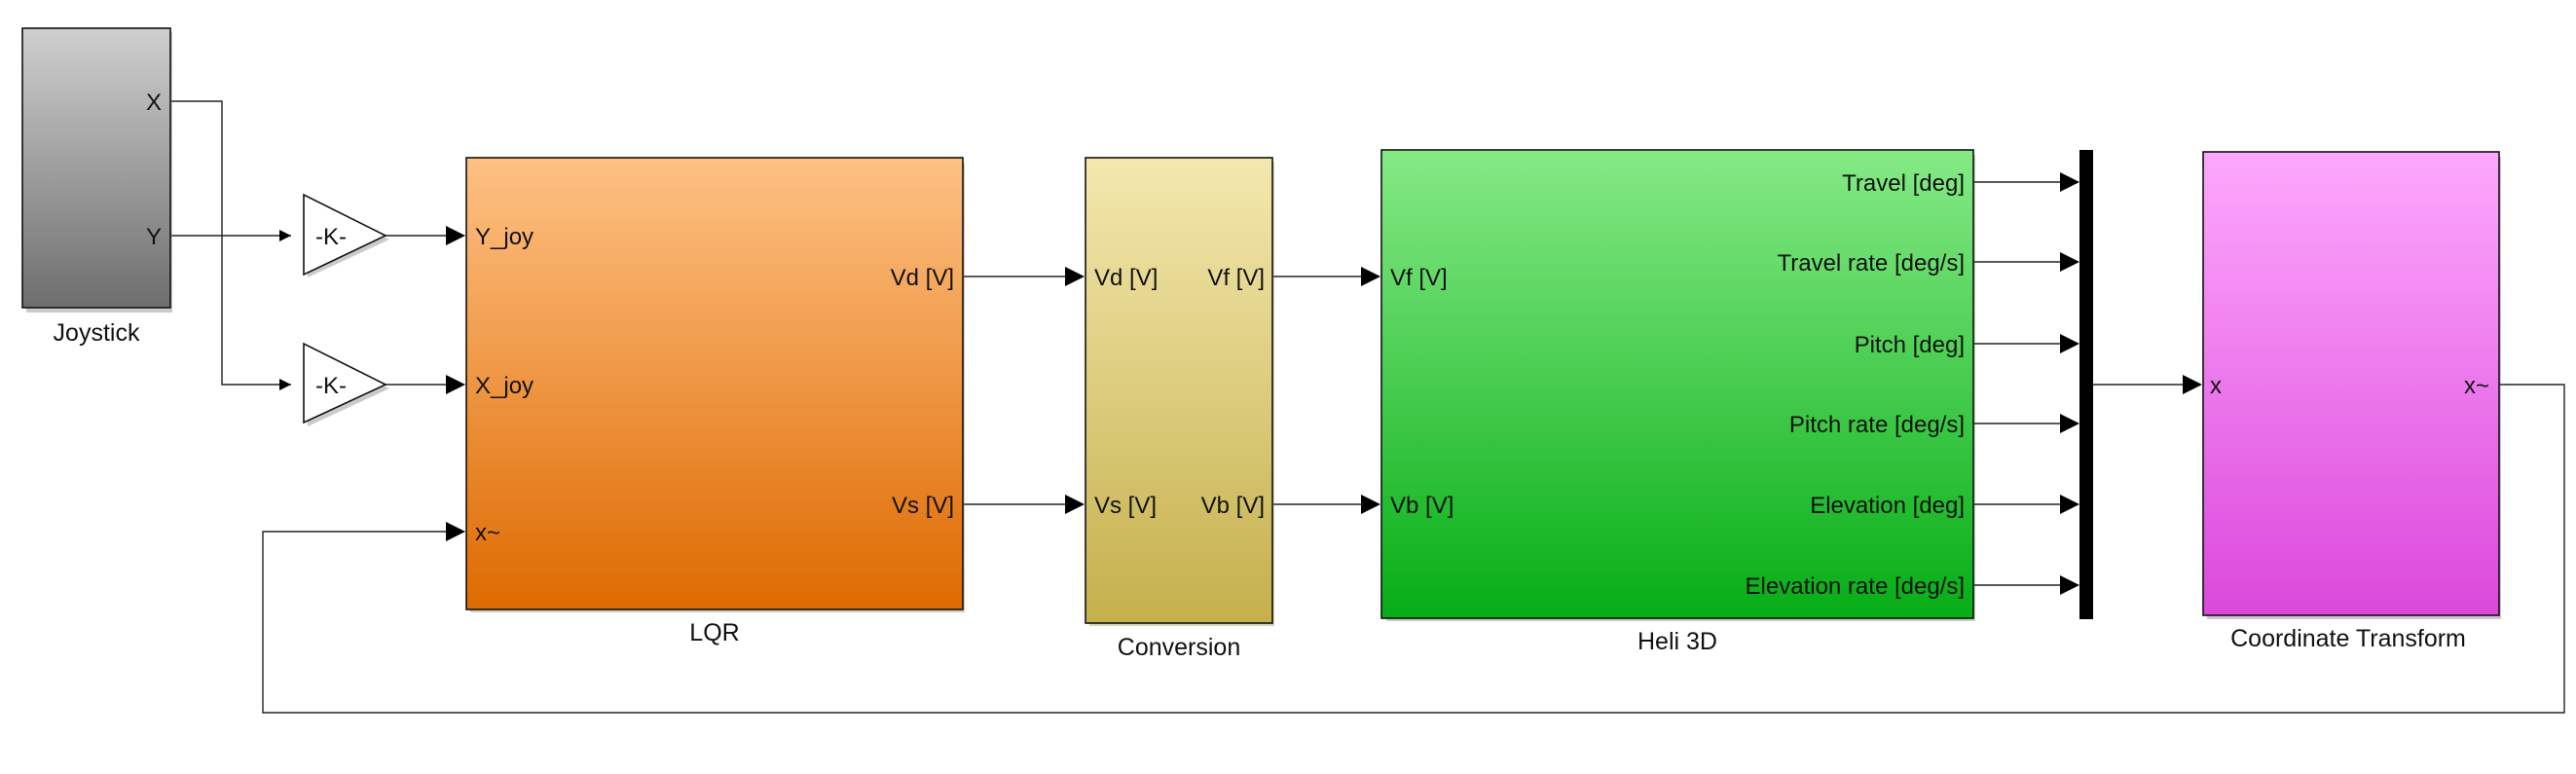 This screenshot has height=774, width=2576. Describe the element at coordinates (1370, 504) in the screenshot. I see `arrow-heli-vb` at that location.